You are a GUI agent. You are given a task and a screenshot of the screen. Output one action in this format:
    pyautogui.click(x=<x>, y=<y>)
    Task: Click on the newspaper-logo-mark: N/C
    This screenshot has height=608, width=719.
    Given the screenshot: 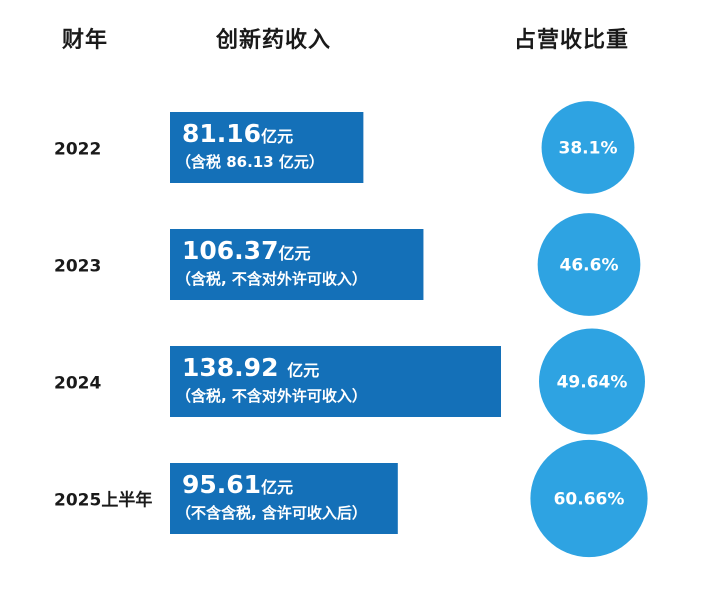 What is the action you would take?
    pyautogui.click(x=551, y=576)
    